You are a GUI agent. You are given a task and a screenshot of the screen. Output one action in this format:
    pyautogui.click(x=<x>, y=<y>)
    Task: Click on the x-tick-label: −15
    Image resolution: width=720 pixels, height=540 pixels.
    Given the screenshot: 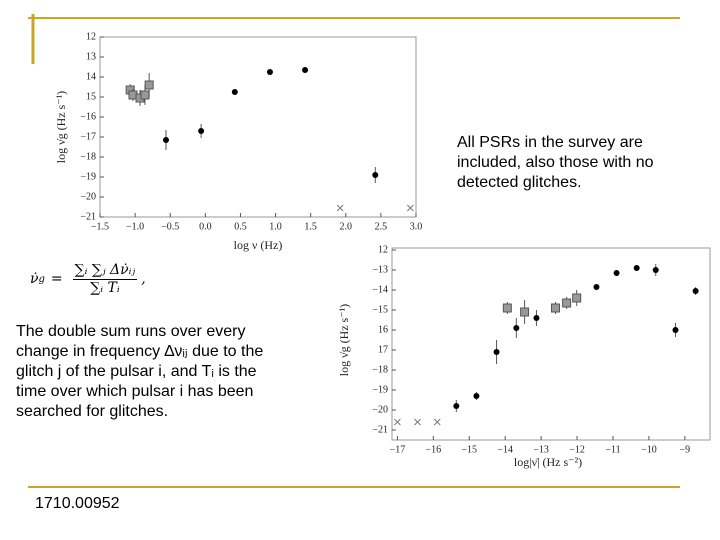 What is the action you would take?
    pyautogui.click(x=469, y=449)
    